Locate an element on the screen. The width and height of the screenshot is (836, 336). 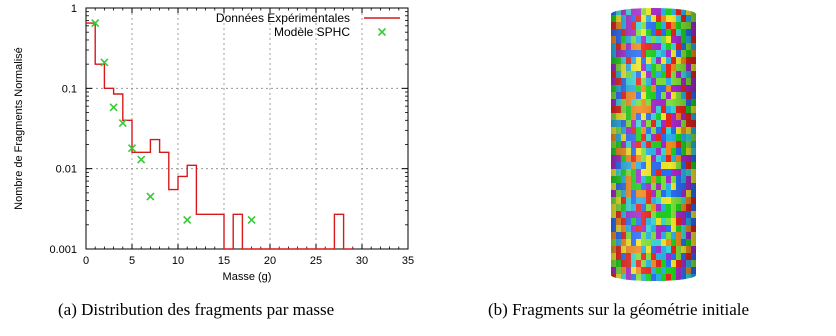
caption-b: (b) Fragments sur la géométrie initiale is located at coordinates (619, 309).